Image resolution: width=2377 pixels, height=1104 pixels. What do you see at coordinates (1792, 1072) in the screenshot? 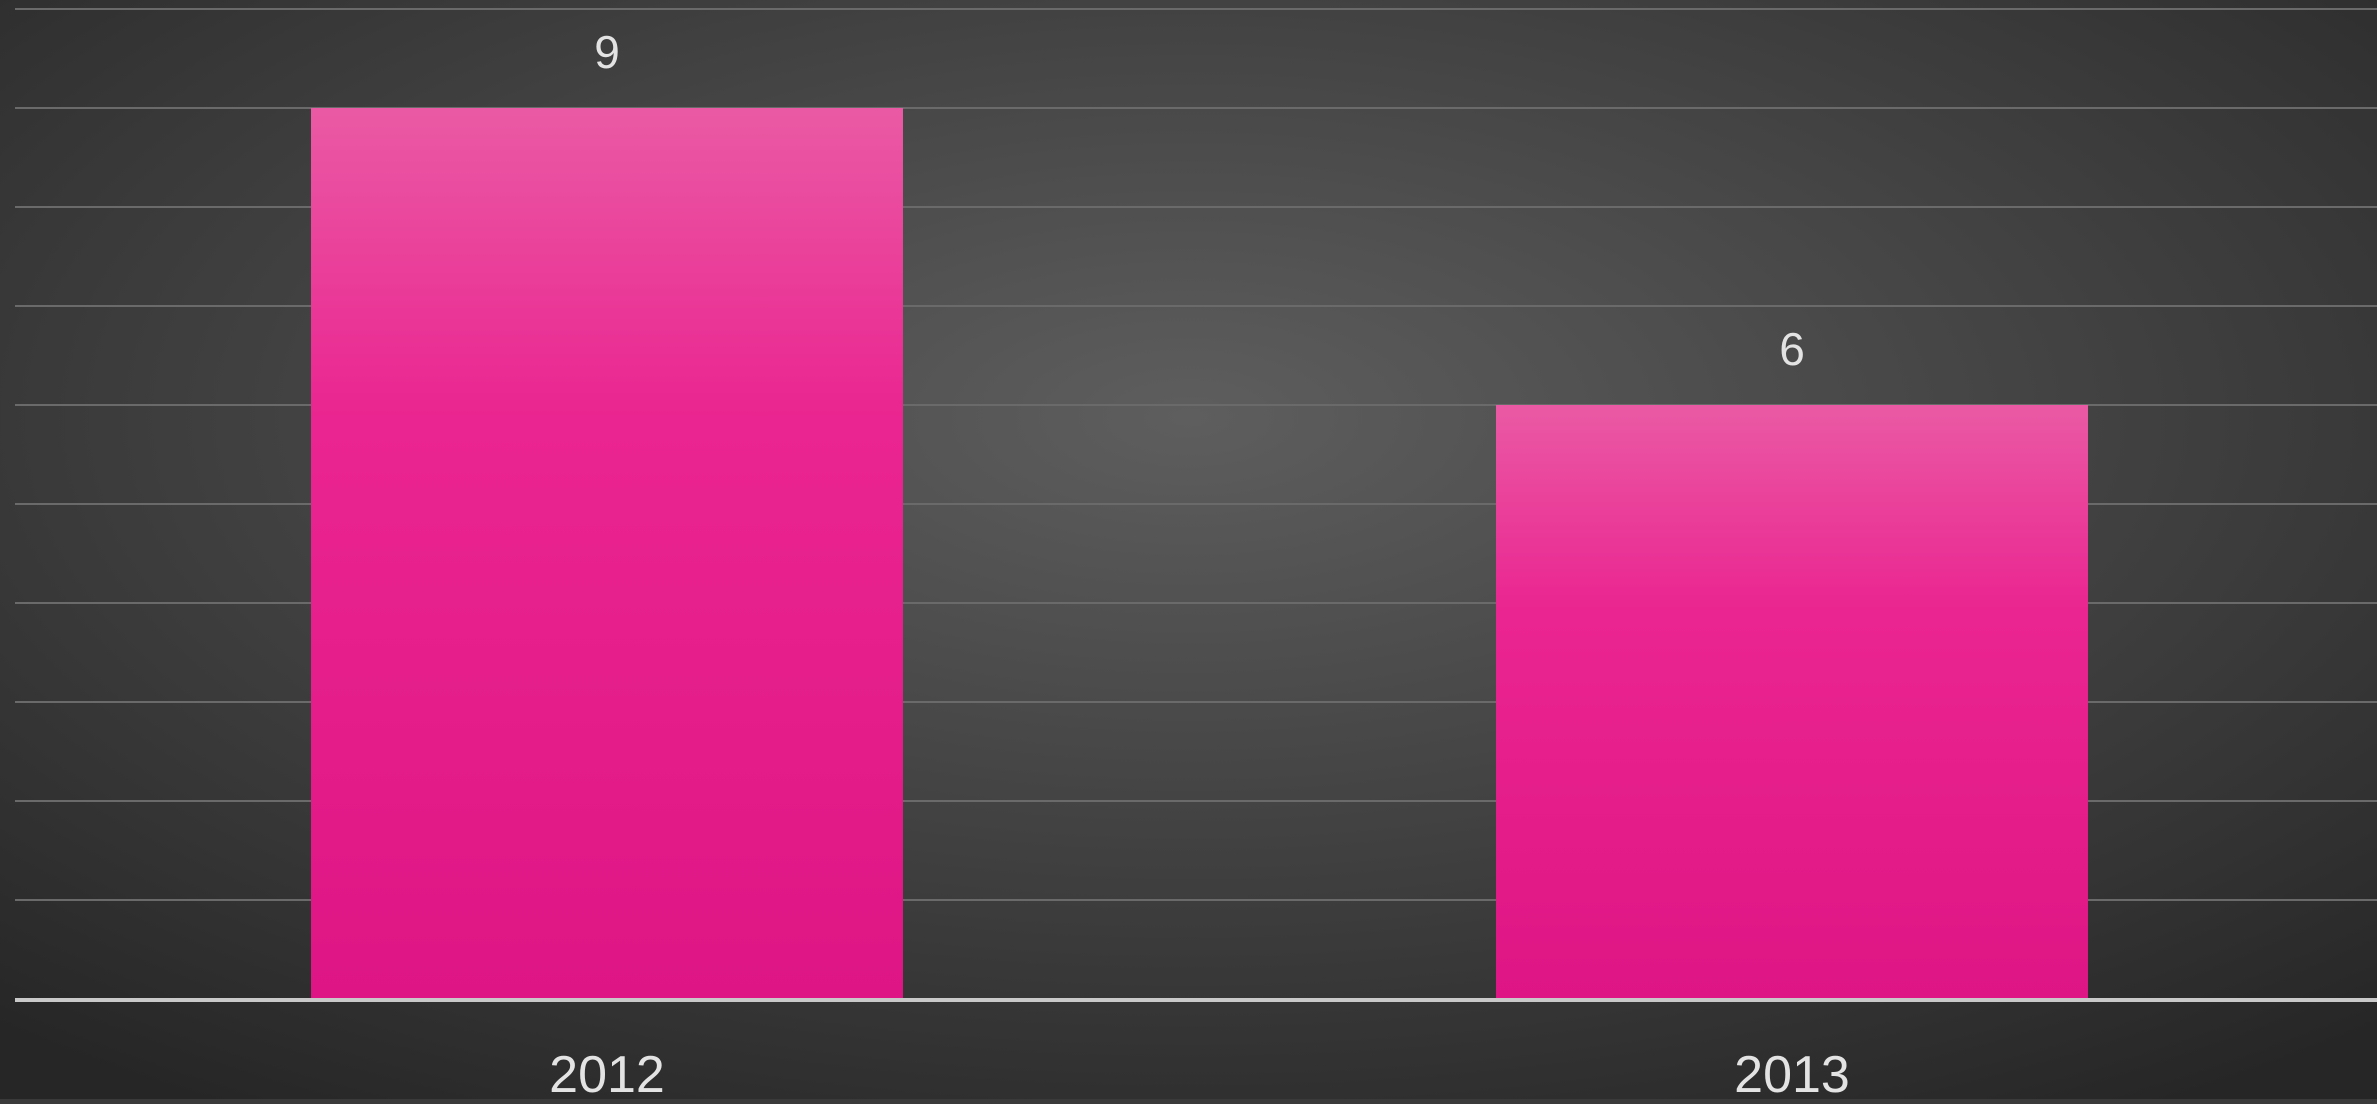
I see `x-tick-label-2013: 2013` at bounding box center [1792, 1072].